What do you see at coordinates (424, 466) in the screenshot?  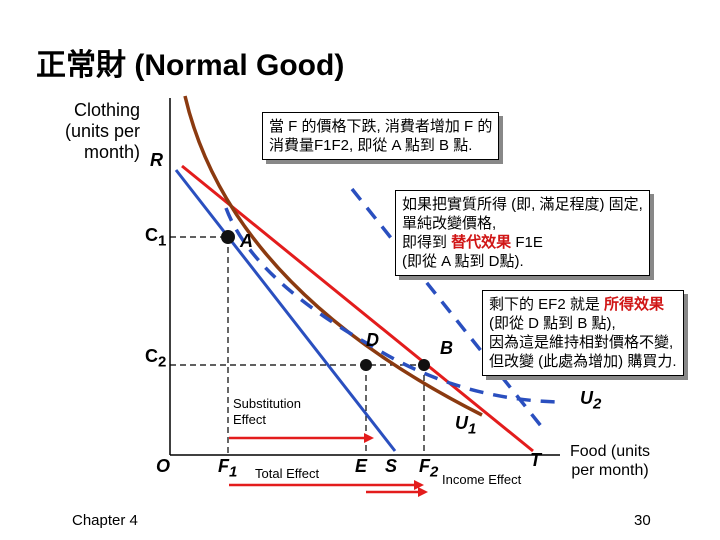 I see `label-f2-letter: F` at bounding box center [424, 466].